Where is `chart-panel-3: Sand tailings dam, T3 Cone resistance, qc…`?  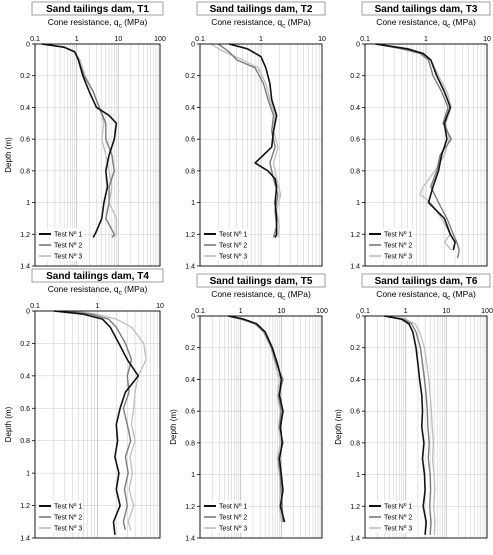 chart-panel-3: Sand tailings dam, T3 Cone resistance, qc… is located at coordinates (420, 136).